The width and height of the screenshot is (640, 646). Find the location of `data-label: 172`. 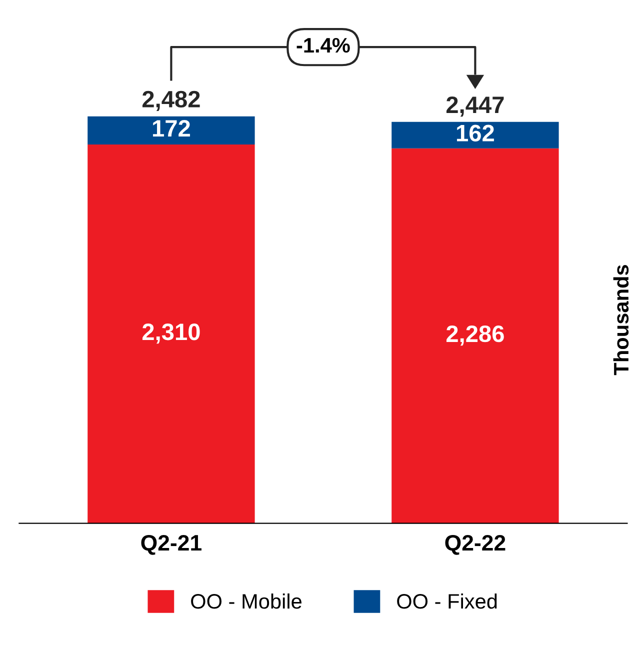

data-label: 172 is located at coordinates (171, 128).